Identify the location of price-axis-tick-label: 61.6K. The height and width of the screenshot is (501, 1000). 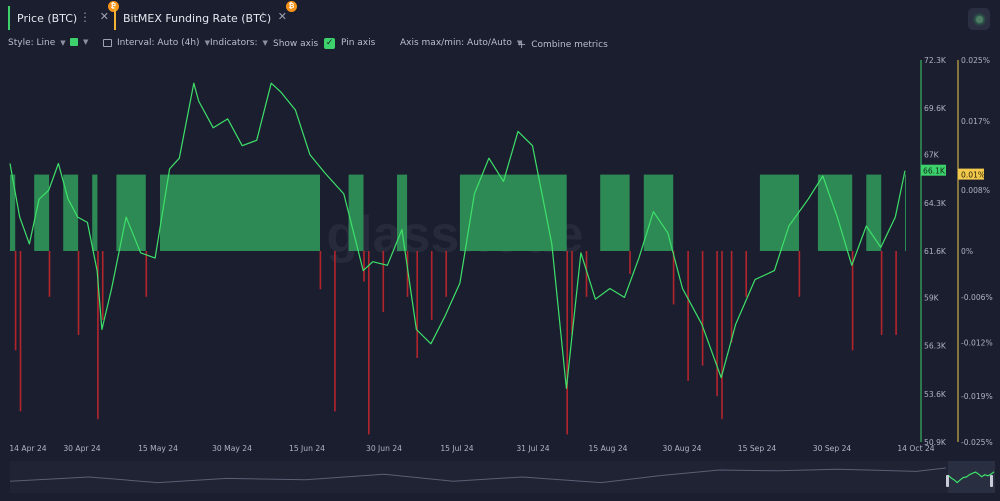
(935, 251).